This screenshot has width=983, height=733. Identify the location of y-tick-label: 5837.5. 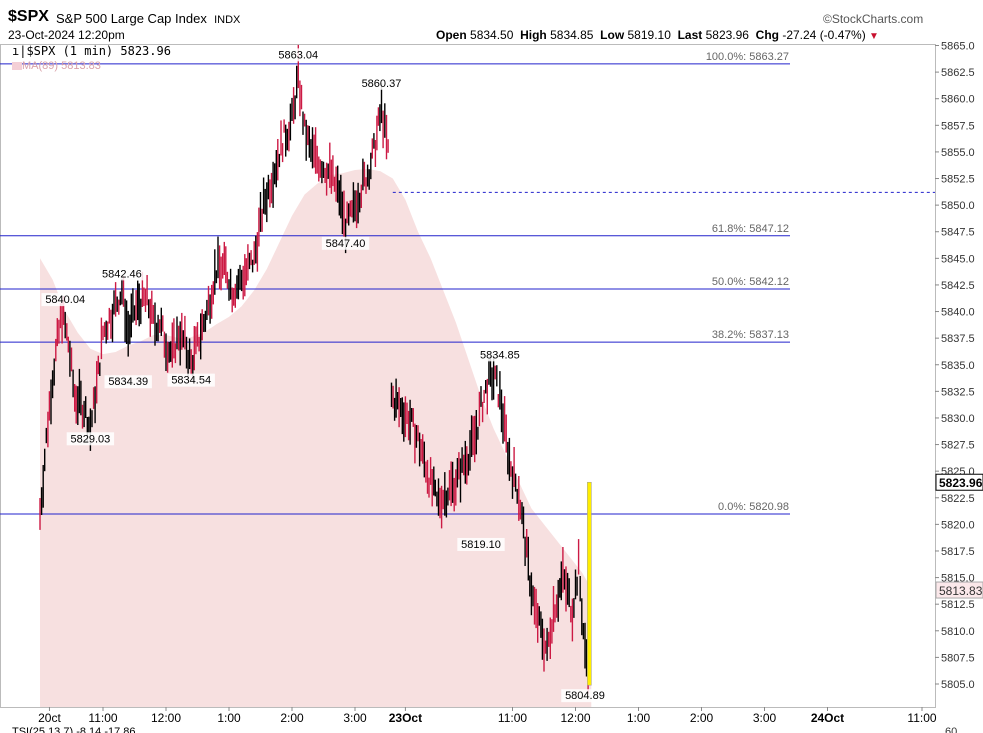
(958, 339).